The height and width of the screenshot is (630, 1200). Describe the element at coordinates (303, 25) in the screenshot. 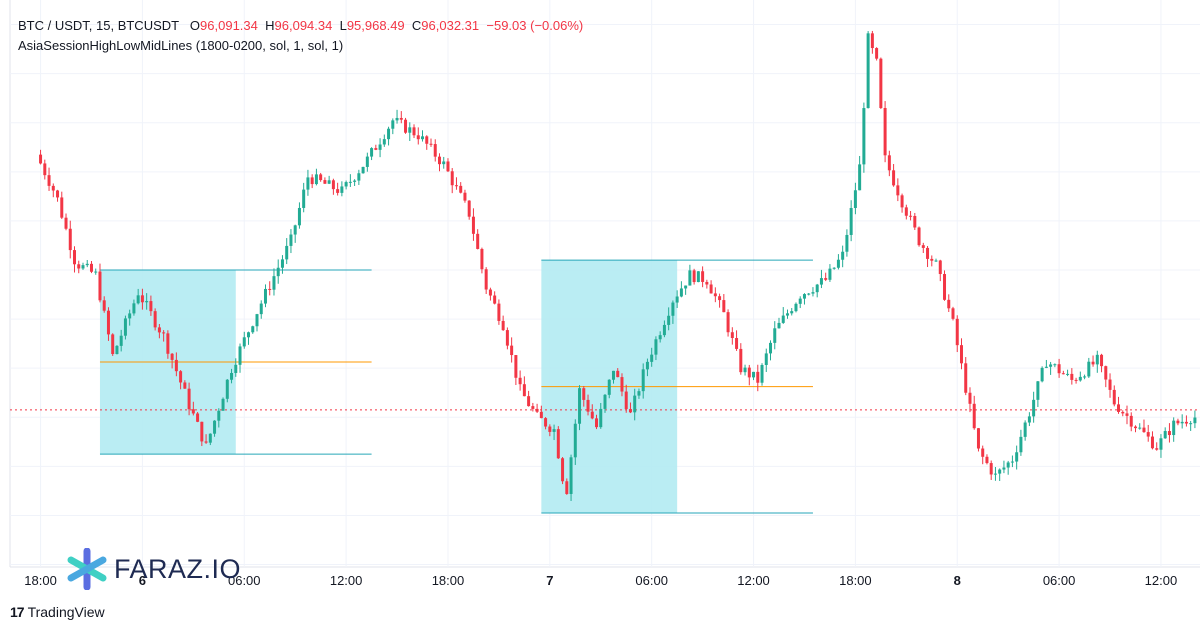

I see `high-value: 96,094.34` at that location.